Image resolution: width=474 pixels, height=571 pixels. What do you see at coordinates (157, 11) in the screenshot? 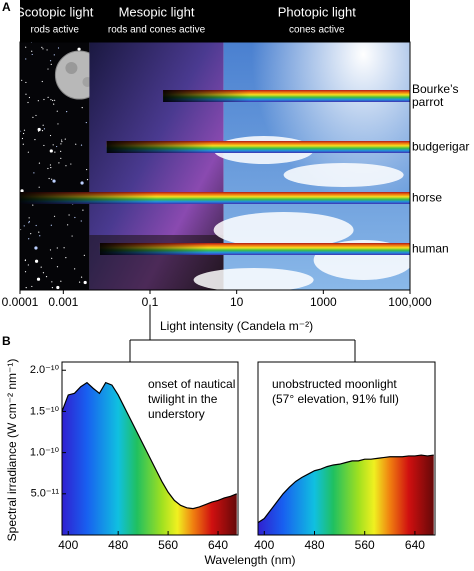
I see `zone-title: Mesopic light` at bounding box center [157, 11].